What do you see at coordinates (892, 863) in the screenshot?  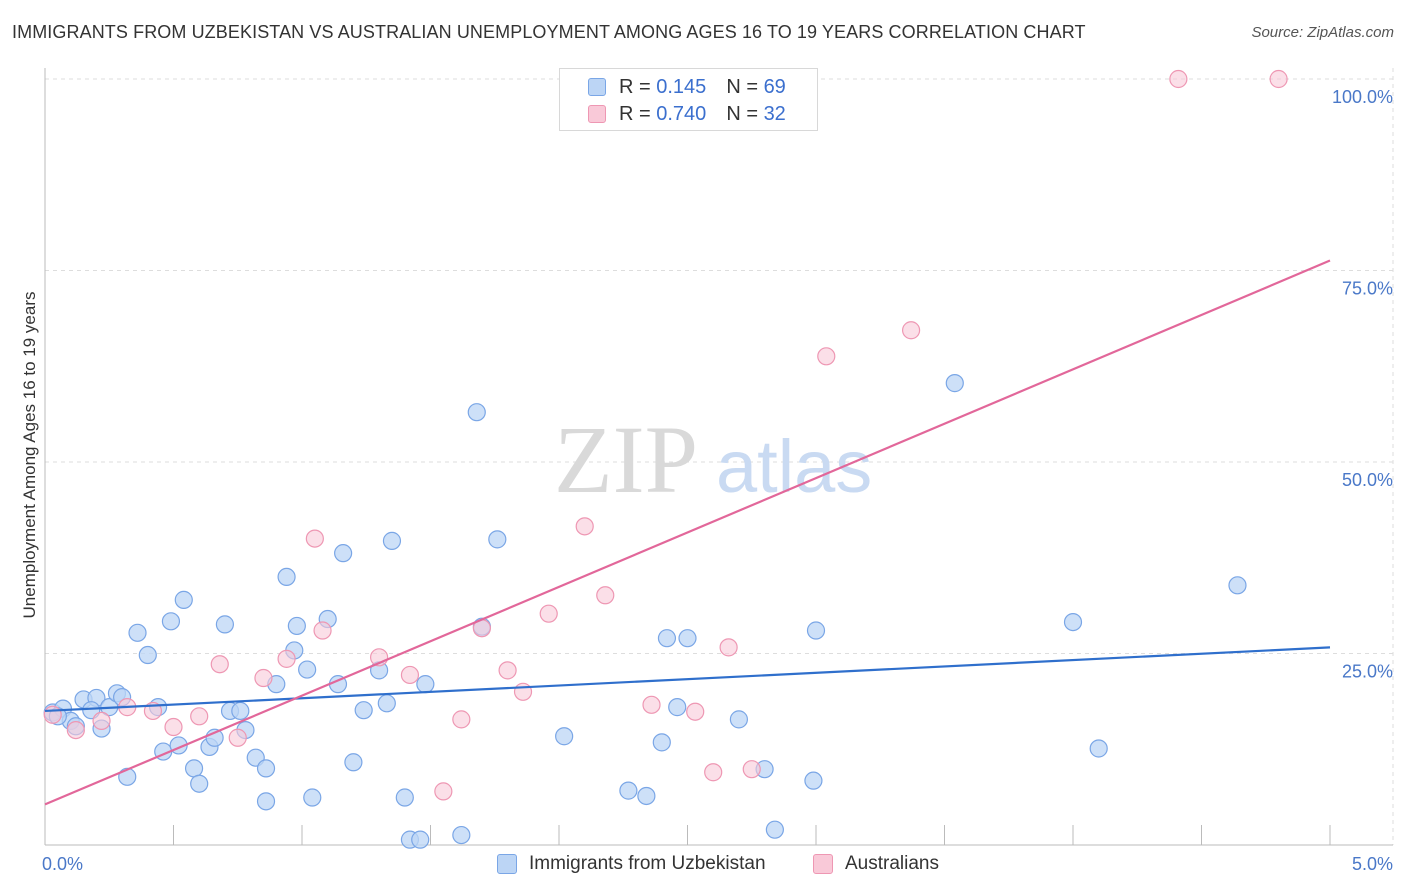 I see `bottom-legend-label-australians: Australians` at bounding box center [892, 863].